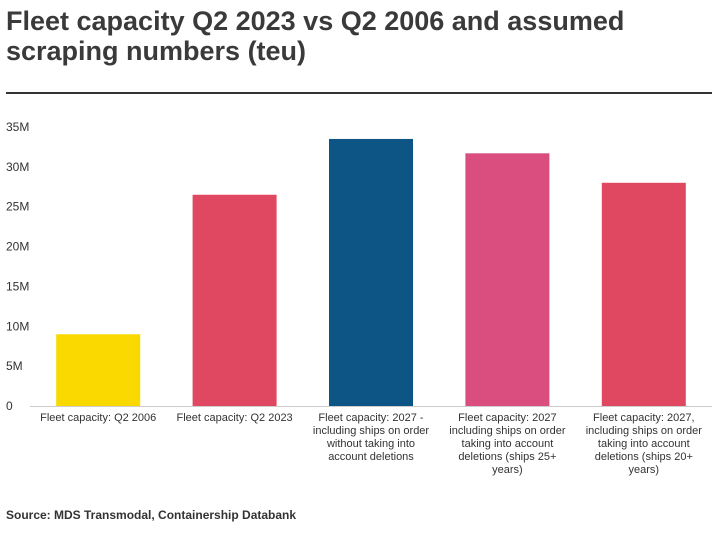 The width and height of the screenshot is (726, 537). I want to click on x-tick-label: Fleet capacity: Q2 2023, so click(235, 418).